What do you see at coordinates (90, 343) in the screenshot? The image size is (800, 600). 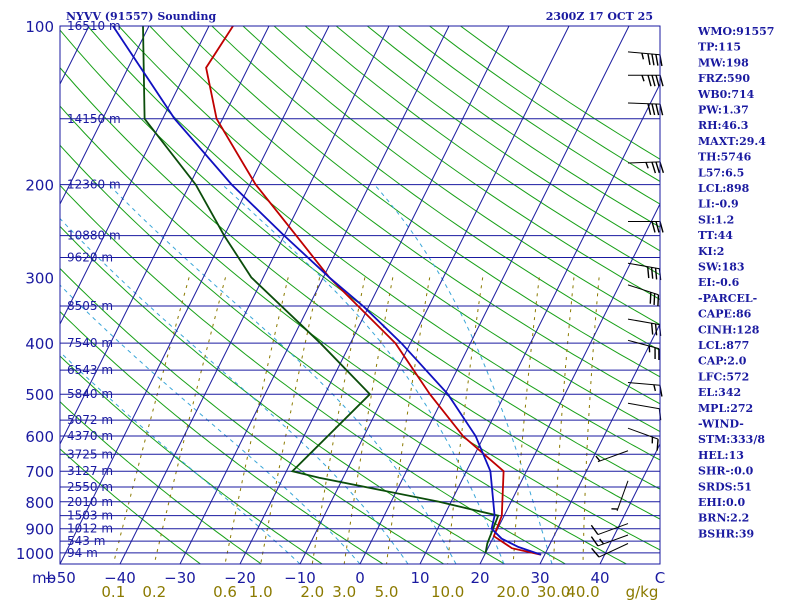 I see `height-label: 7540 m` at bounding box center [90, 343].